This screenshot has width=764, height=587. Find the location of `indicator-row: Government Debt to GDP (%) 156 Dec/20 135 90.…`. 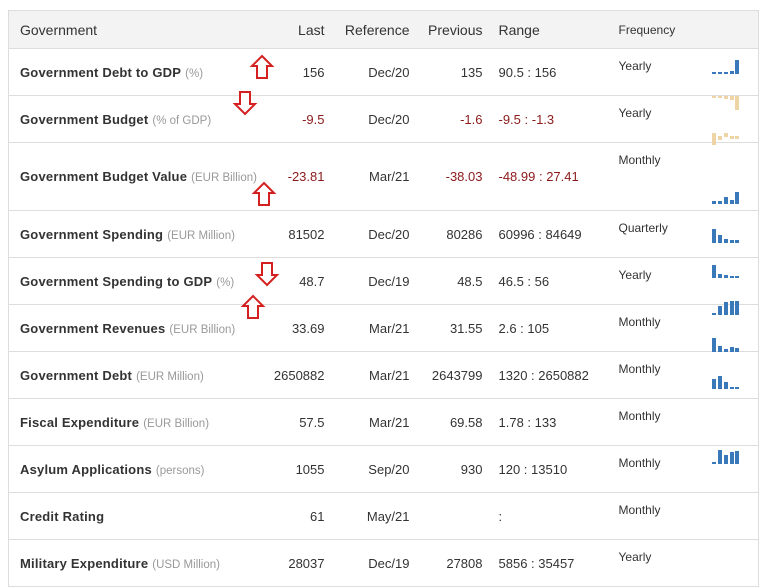

indicator-row: Government Debt to GDP (%) 156 Dec/20 135 90.… is located at coordinates (383, 72).